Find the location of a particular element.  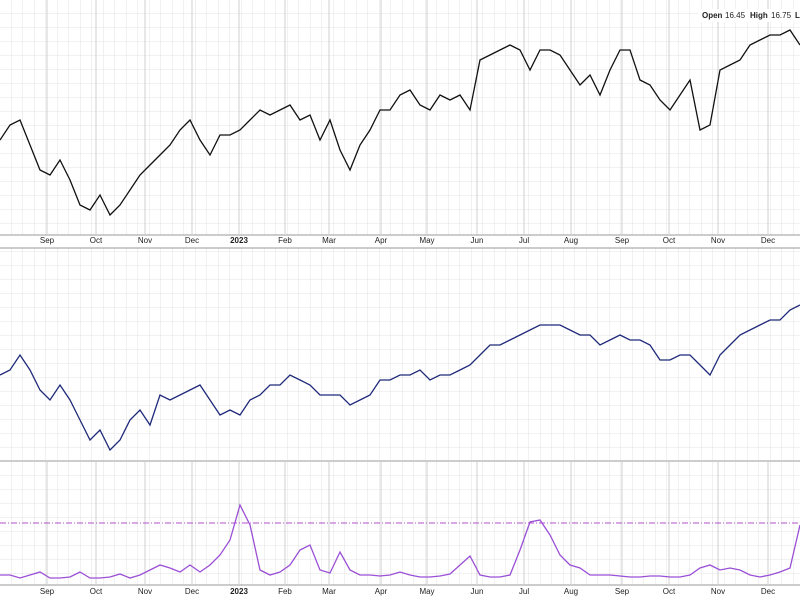

low-label: L is located at coordinates (797, 15).